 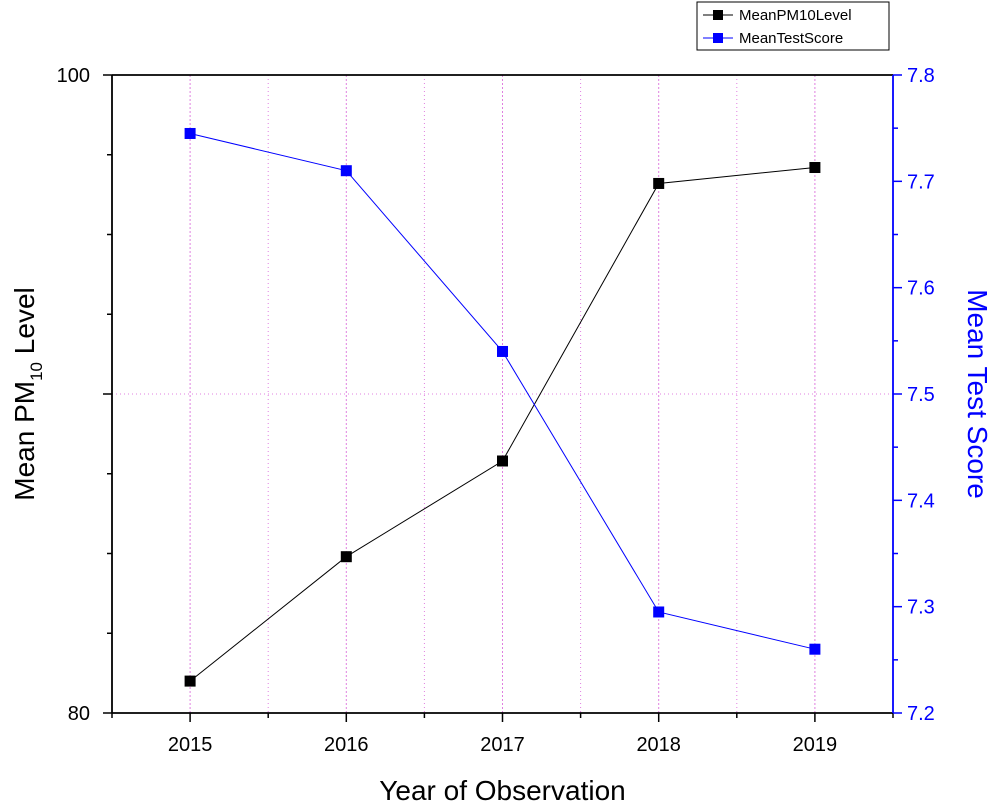 I want to click on meantestscore-legend-label: MeanTestScore, so click(x=791, y=38).